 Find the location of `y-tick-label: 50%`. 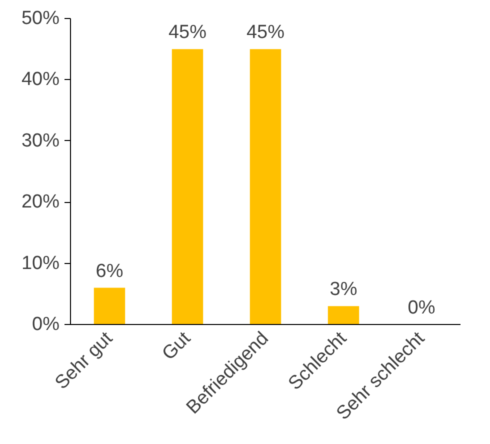

y-tick-label: 50% is located at coordinates (40, 18).